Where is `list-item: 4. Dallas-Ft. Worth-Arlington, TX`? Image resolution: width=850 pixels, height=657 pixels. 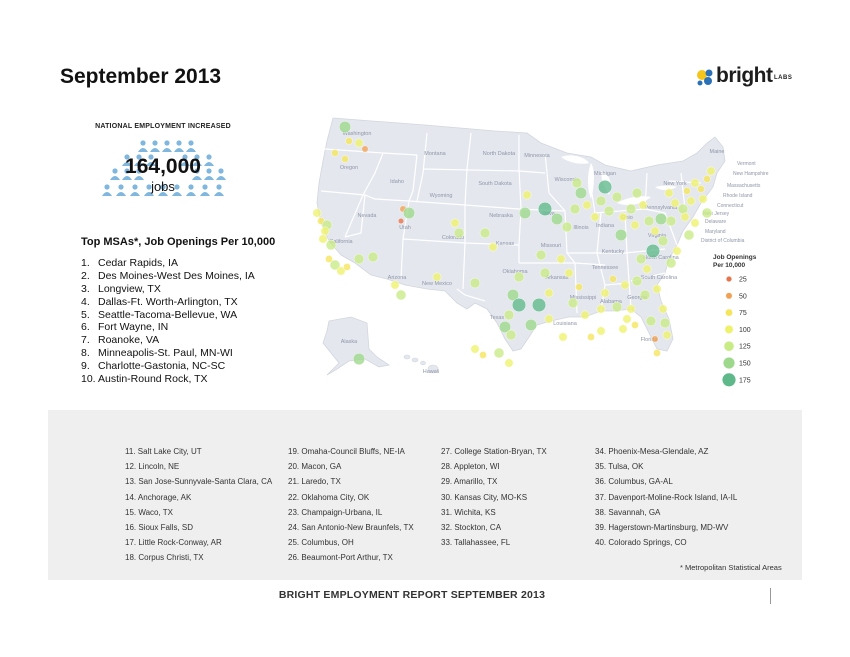
list-item: 4. Dallas-Ft. Worth-Arlington, TX is located at coordinates (159, 301).